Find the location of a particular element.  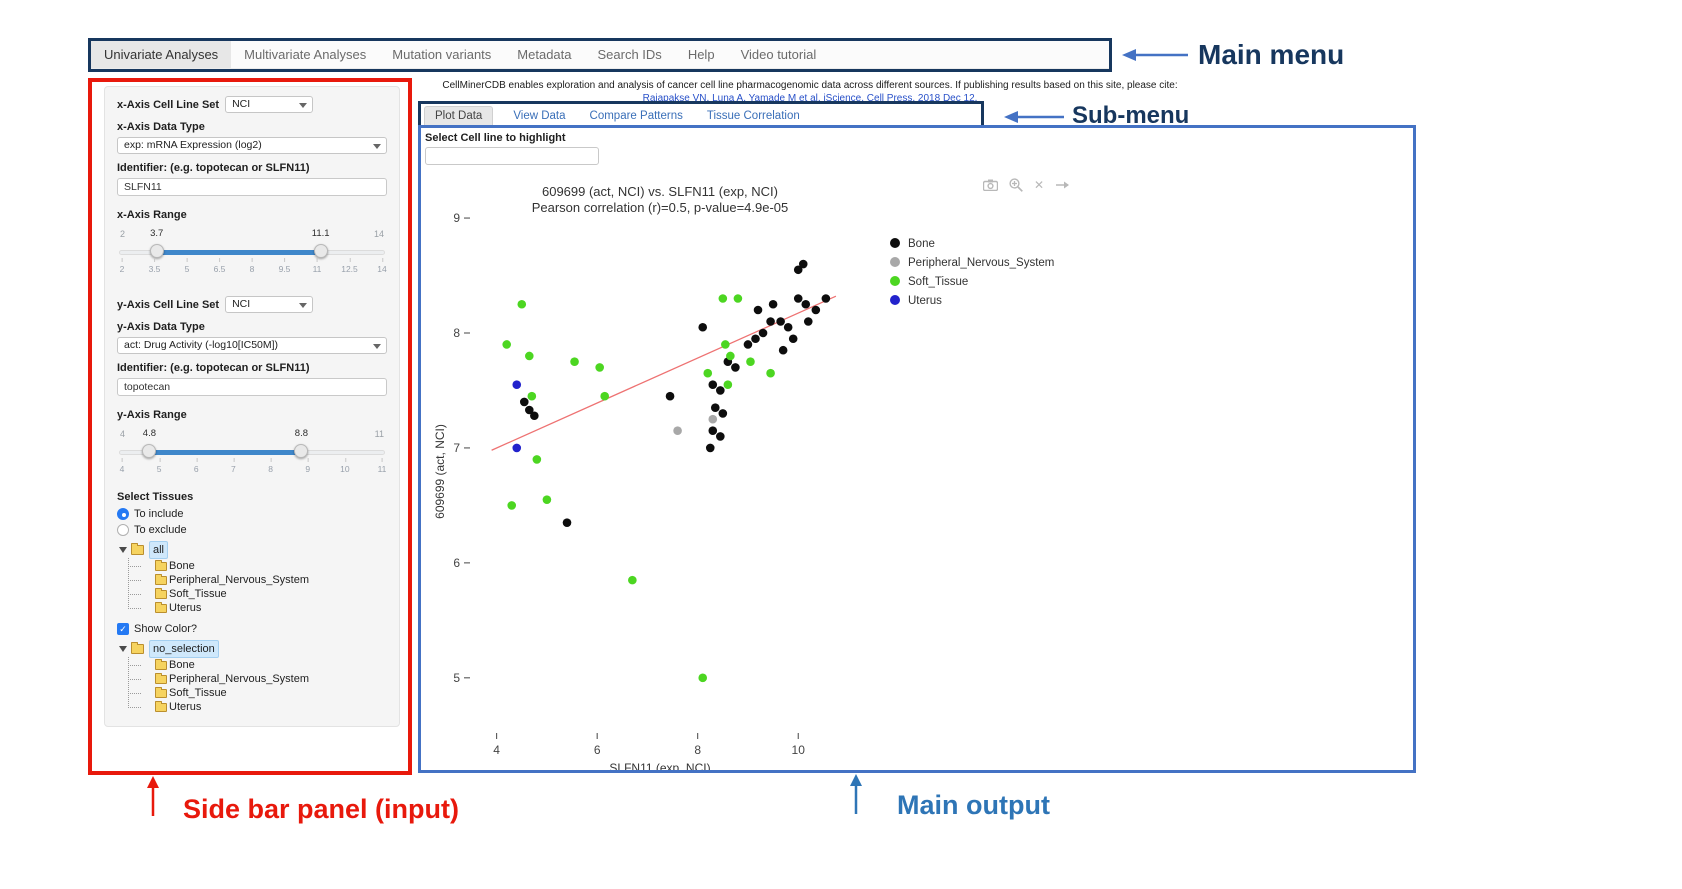

x-range-slider: 2 14 3.7 11.1 2 3.5 5 6.5 8 9.5 11 12.5 14 is located at coordinates (253, 250).